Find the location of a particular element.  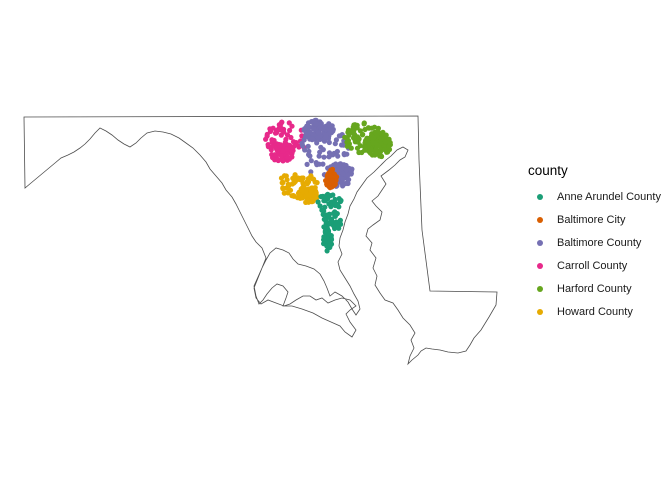

legend-item: Harford County is located at coordinates (600, 288).